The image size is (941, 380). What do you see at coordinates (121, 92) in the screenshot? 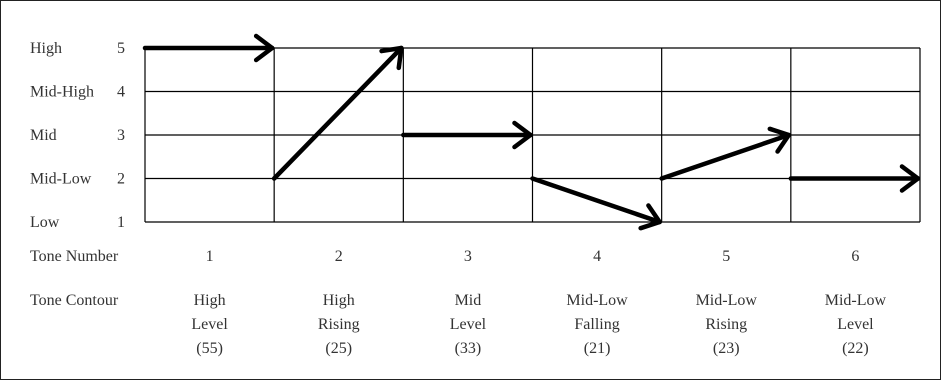
I see `level-number: 4` at bounding box center [121, 92].